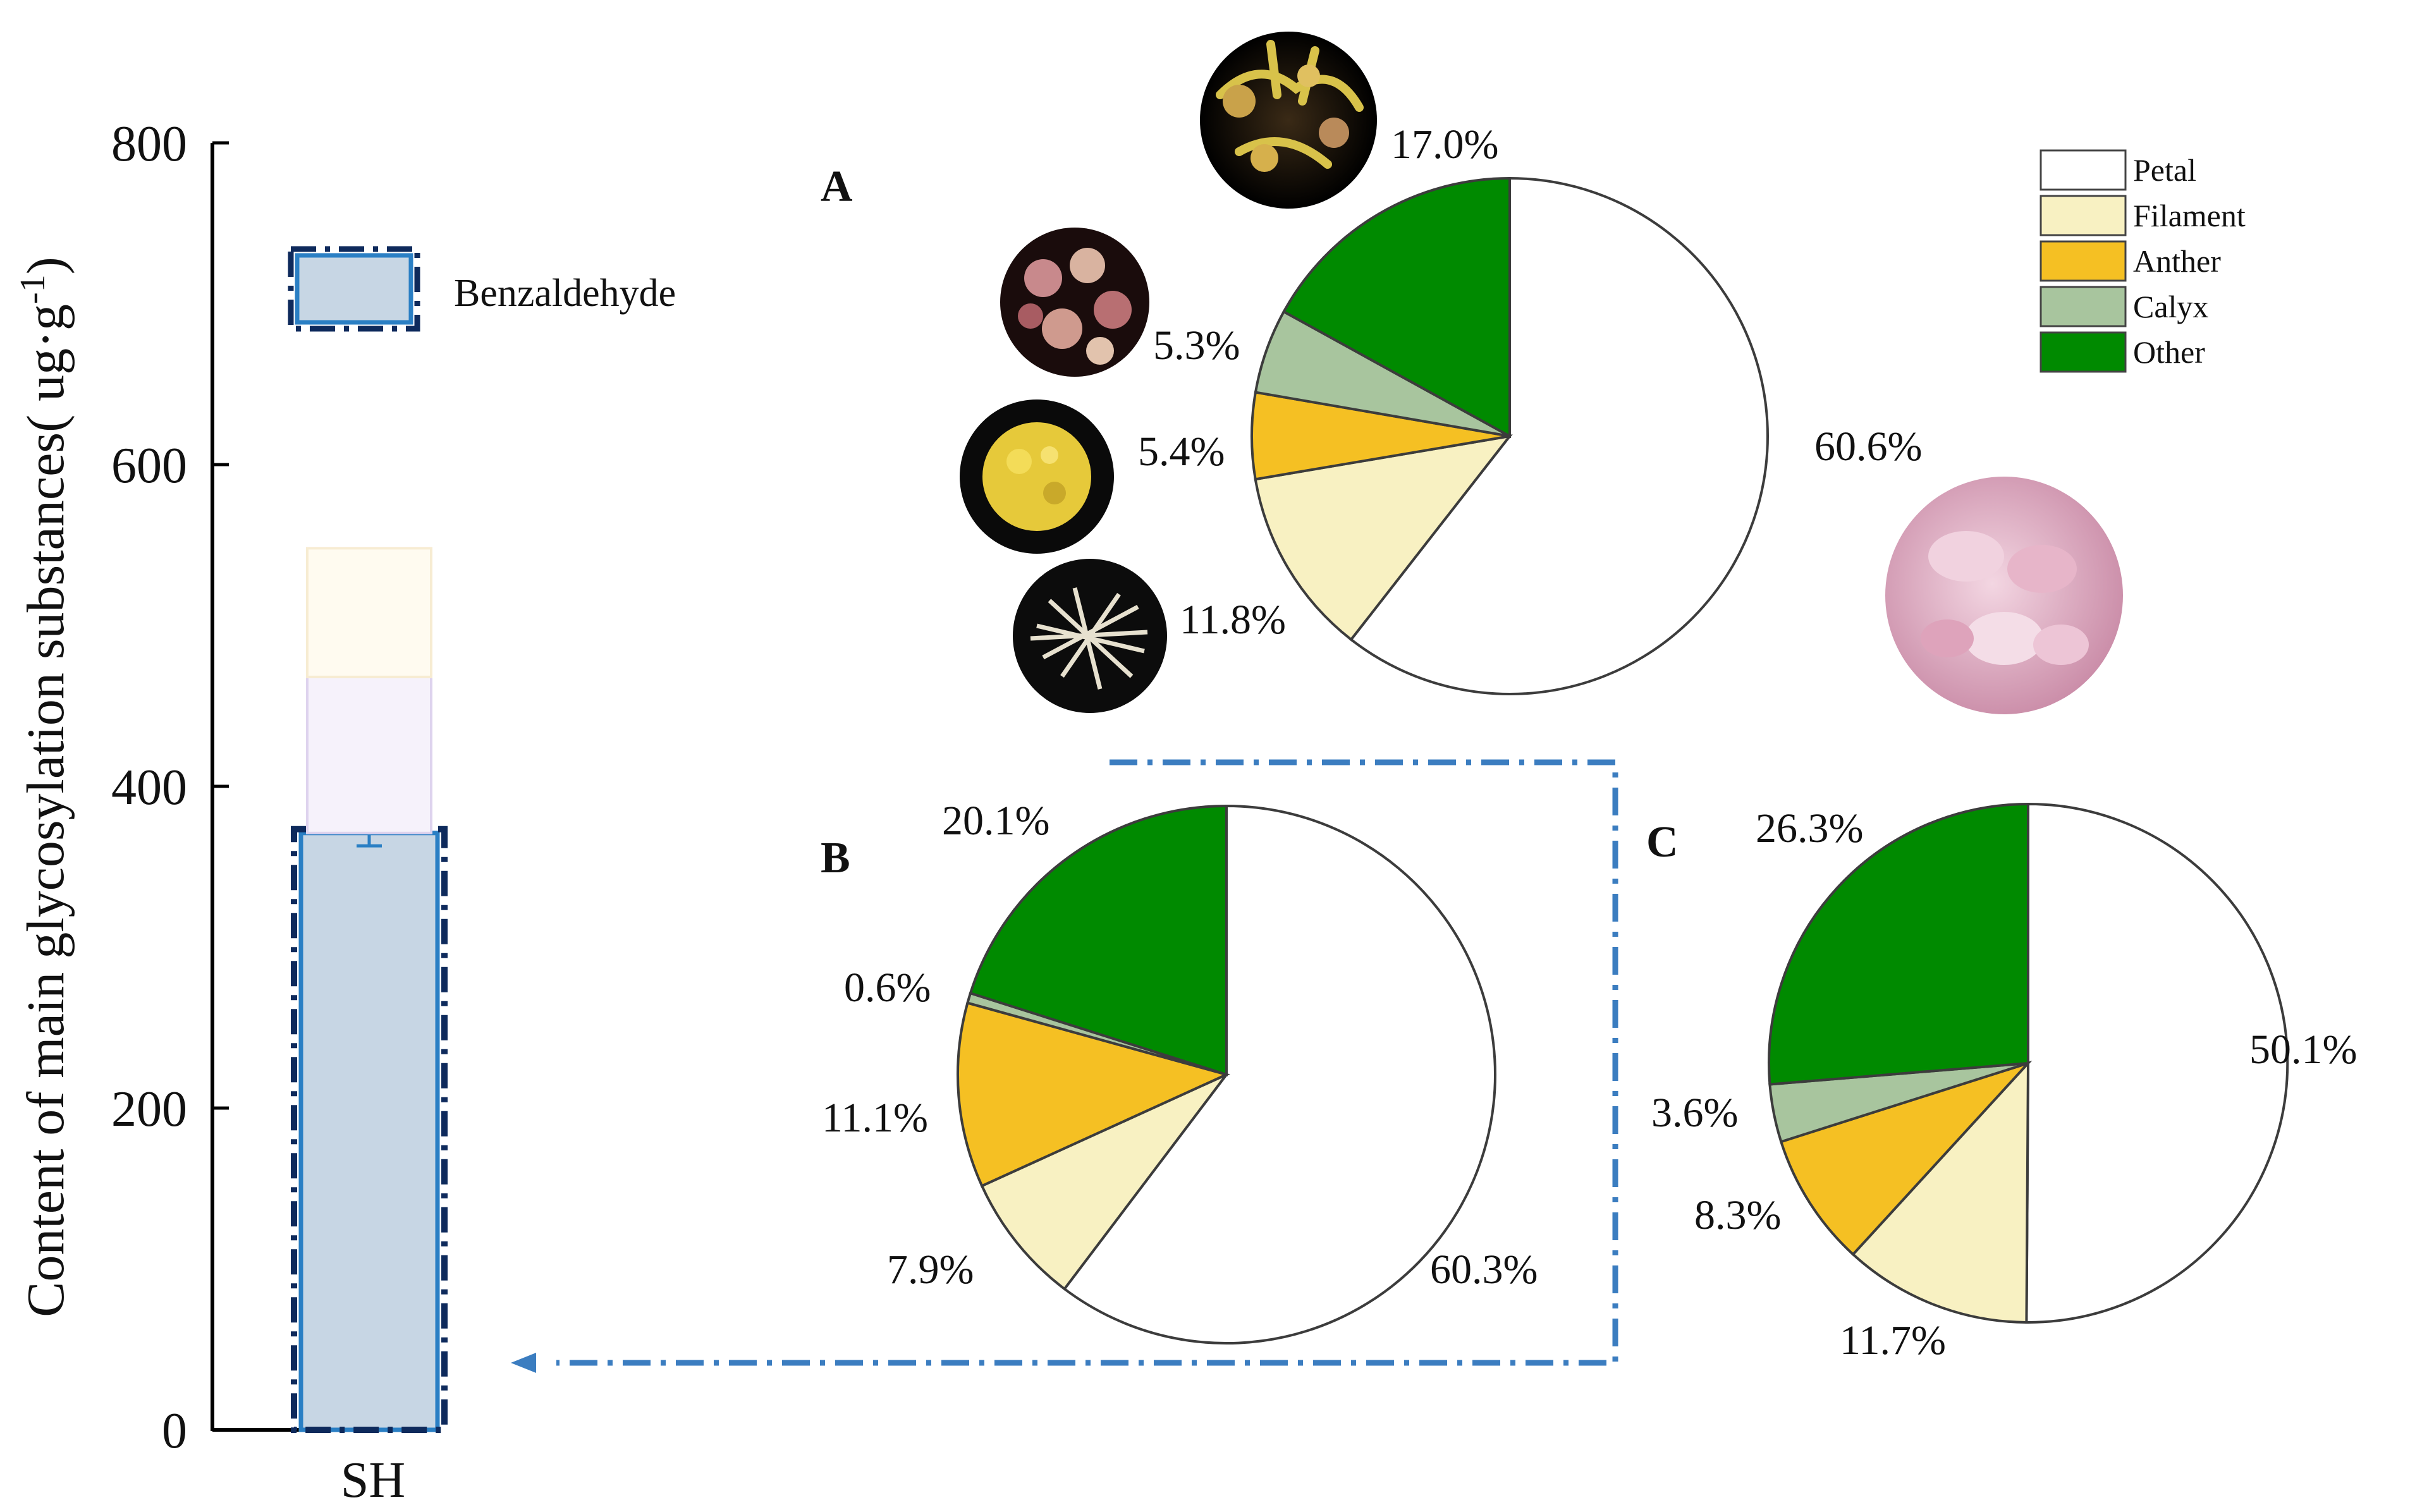  I want to click on y-tick-label: 800, so click(149, 144).